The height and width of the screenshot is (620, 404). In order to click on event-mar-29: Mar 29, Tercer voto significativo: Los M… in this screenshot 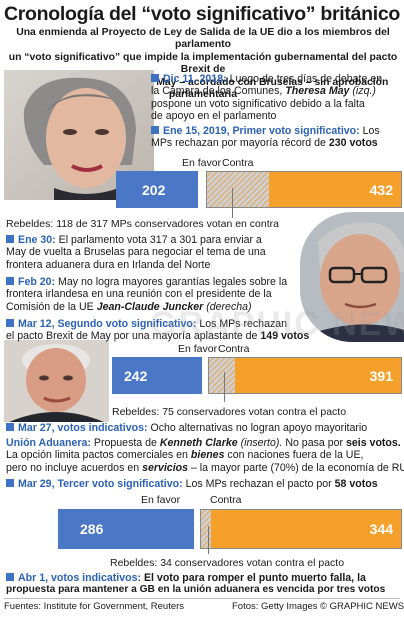, I will do `click(204, 484)`.